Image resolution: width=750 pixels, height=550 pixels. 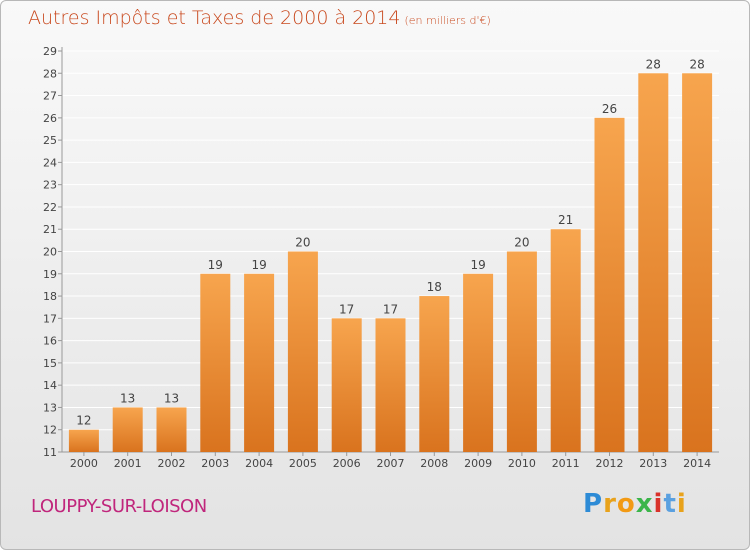 What do you see at coordinates (50, 229) in the screenshot?
I see `y-tick-label: 21` at bounding box center [50, 229].